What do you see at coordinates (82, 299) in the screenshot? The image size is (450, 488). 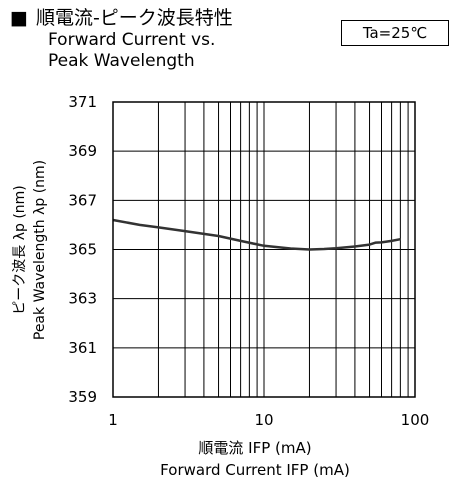 I see `y-tick-label: 363` at bounding box center [82, 299].